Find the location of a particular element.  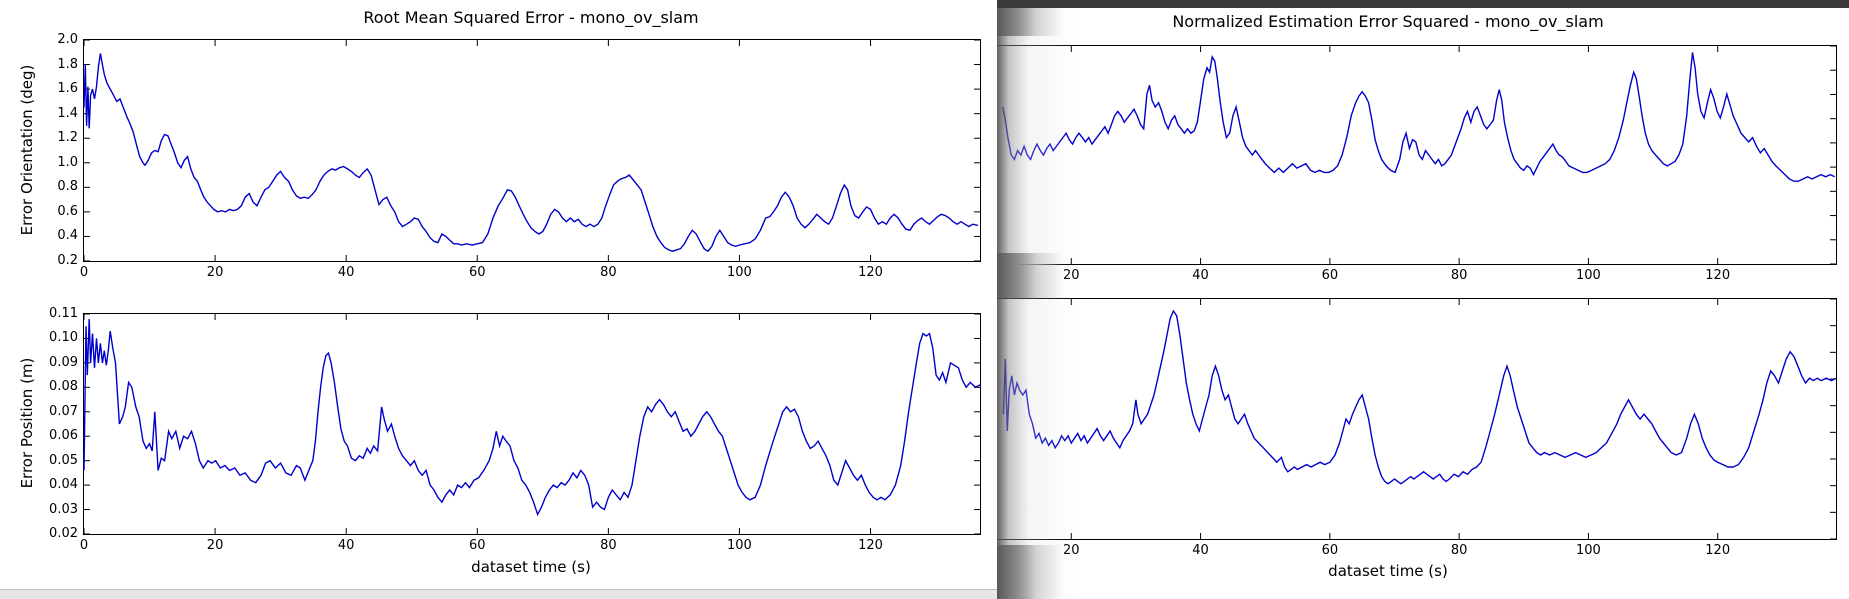

nees-orientation-line is located at coordinates (1419, 117).